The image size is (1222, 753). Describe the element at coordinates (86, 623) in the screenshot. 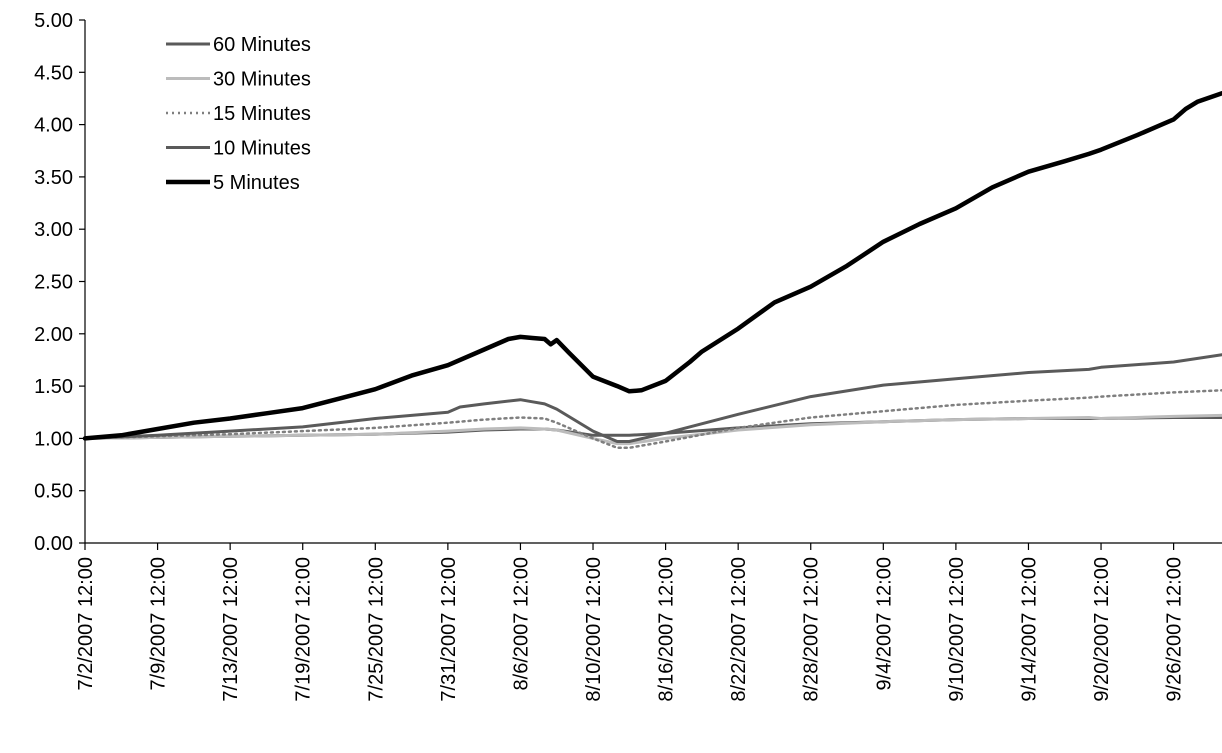

I see `x-tick-label: 7/2/2007 12:00` at that location.